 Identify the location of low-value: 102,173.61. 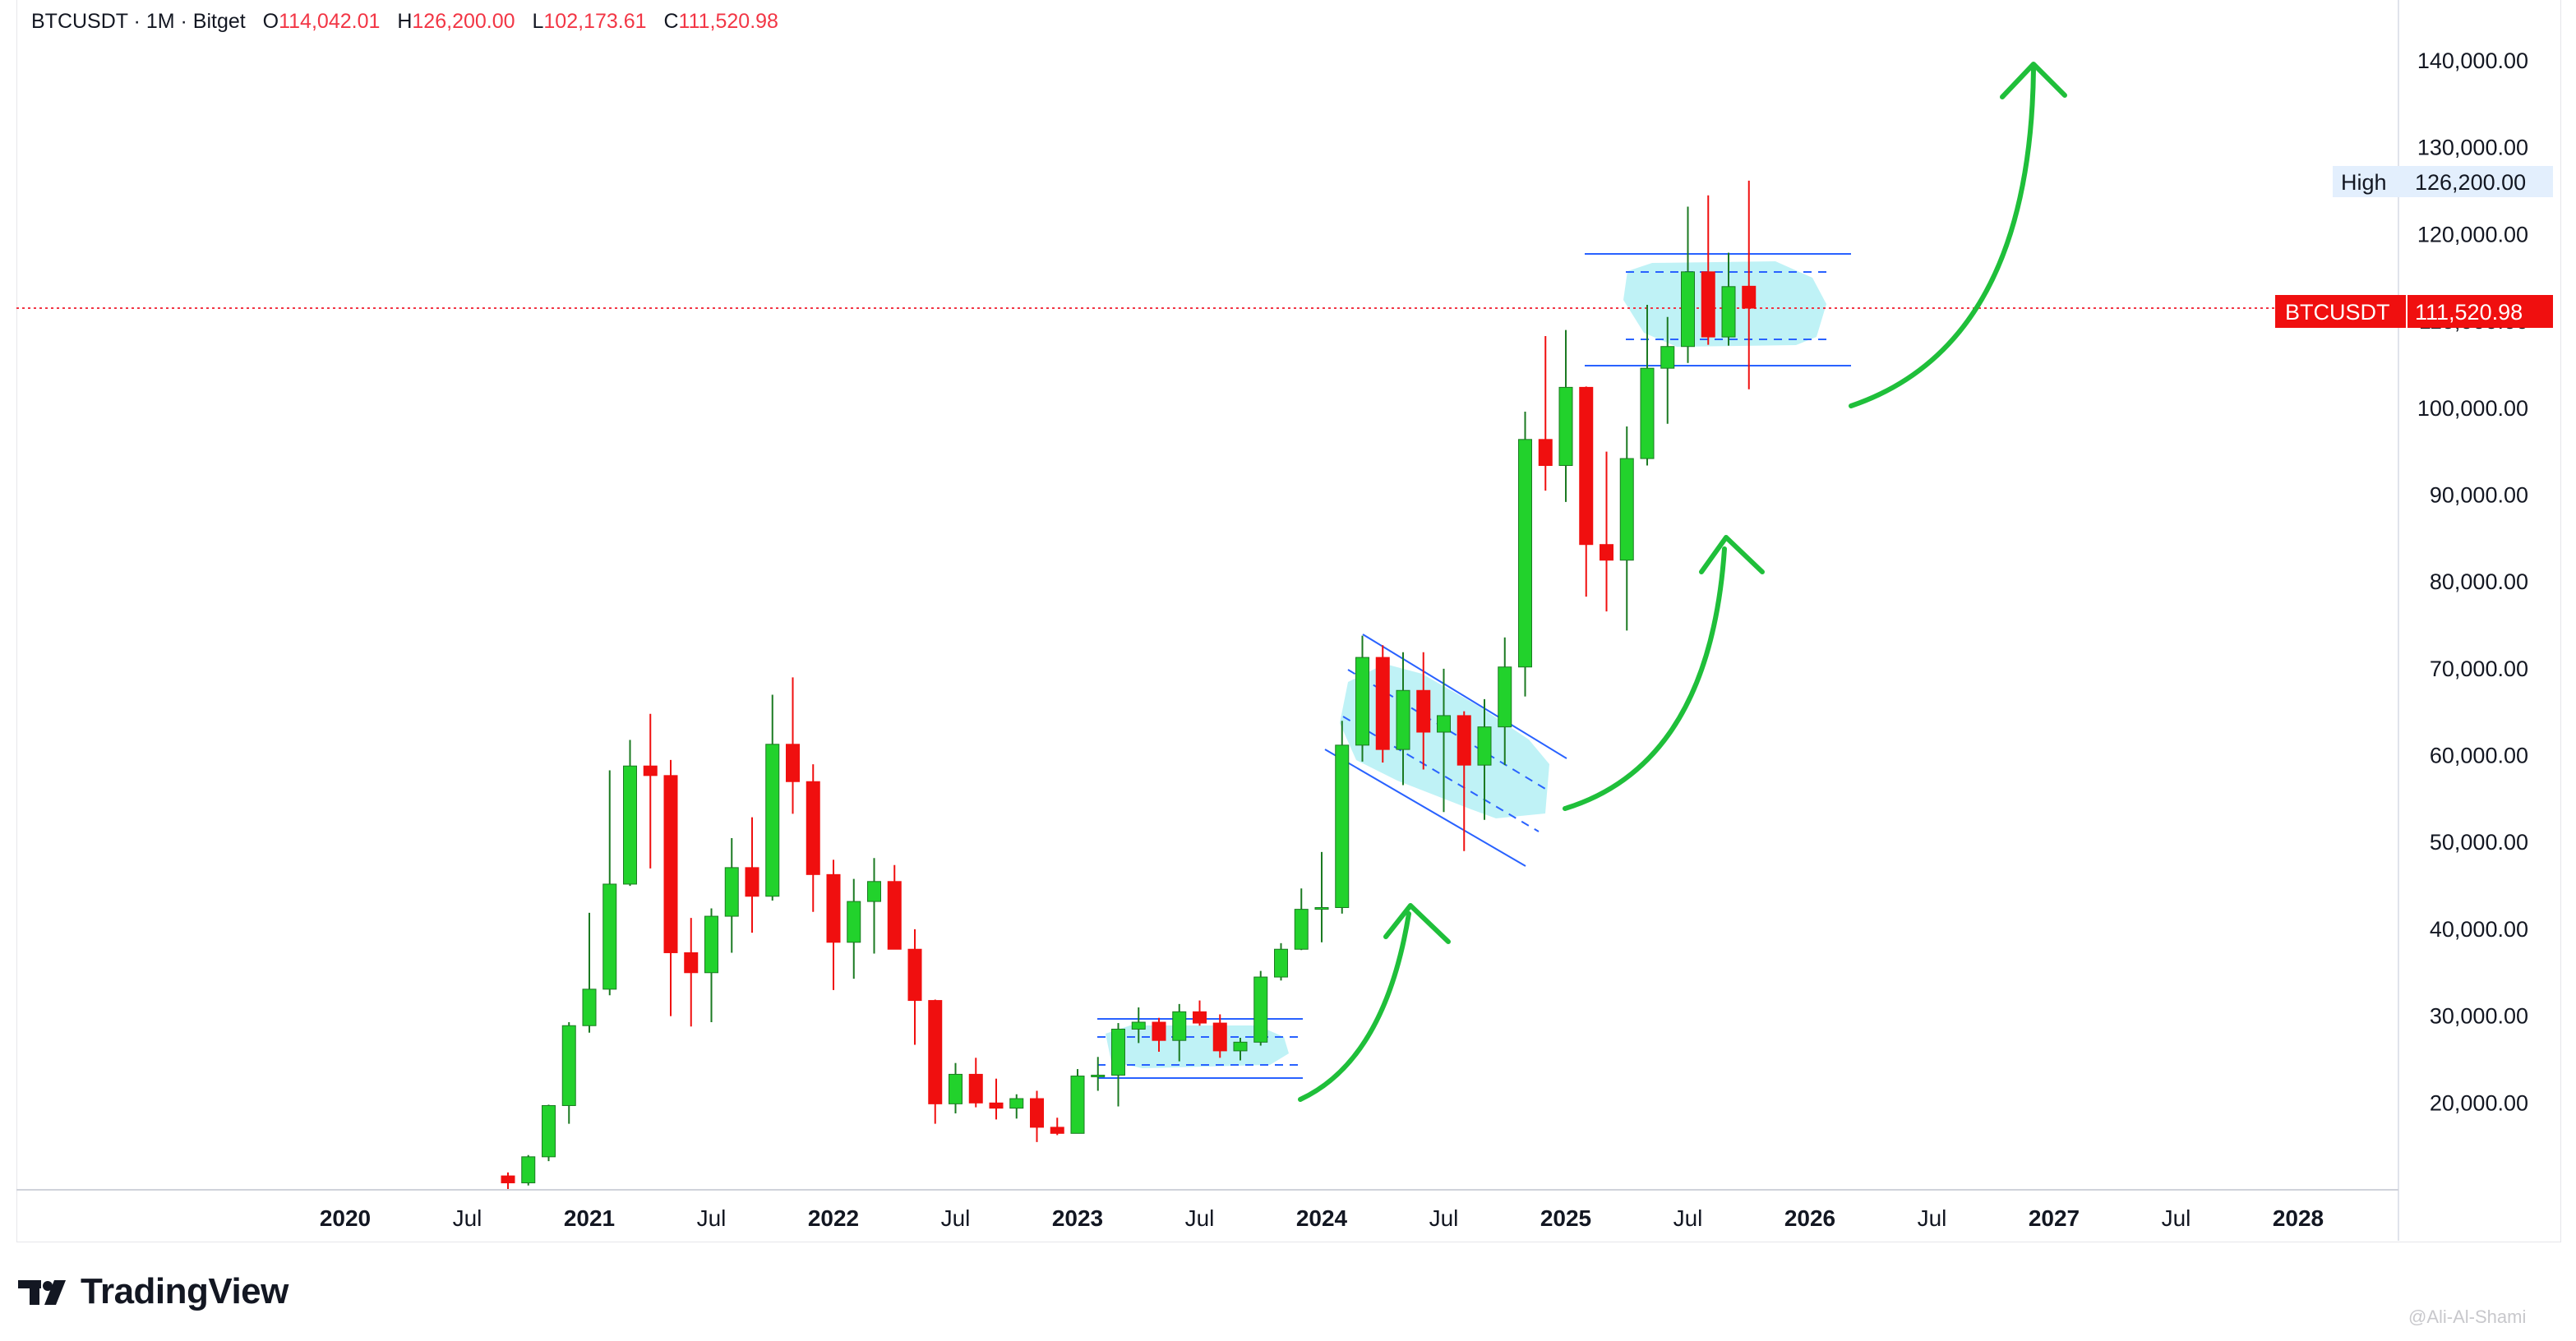
(595, 21).